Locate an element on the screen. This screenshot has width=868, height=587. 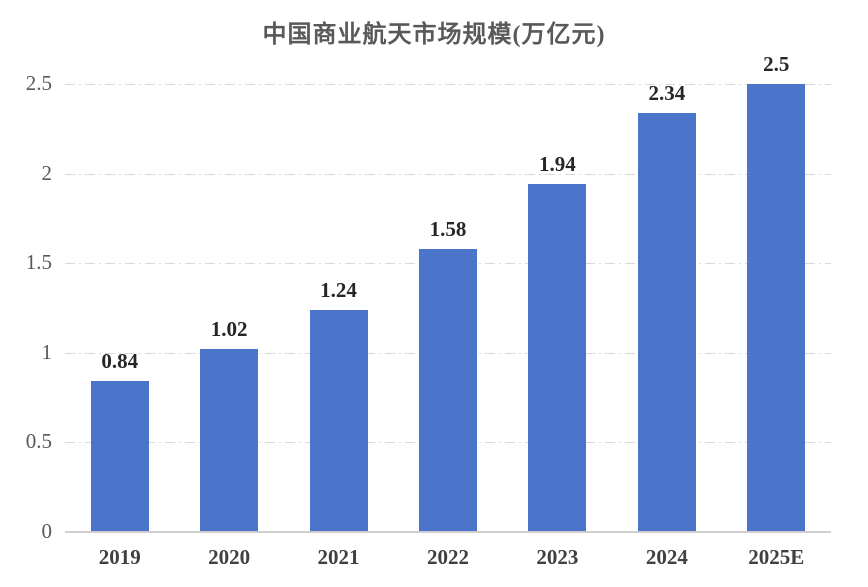
bar-column-2023: 1.94 is located at coordinates (557, 308).